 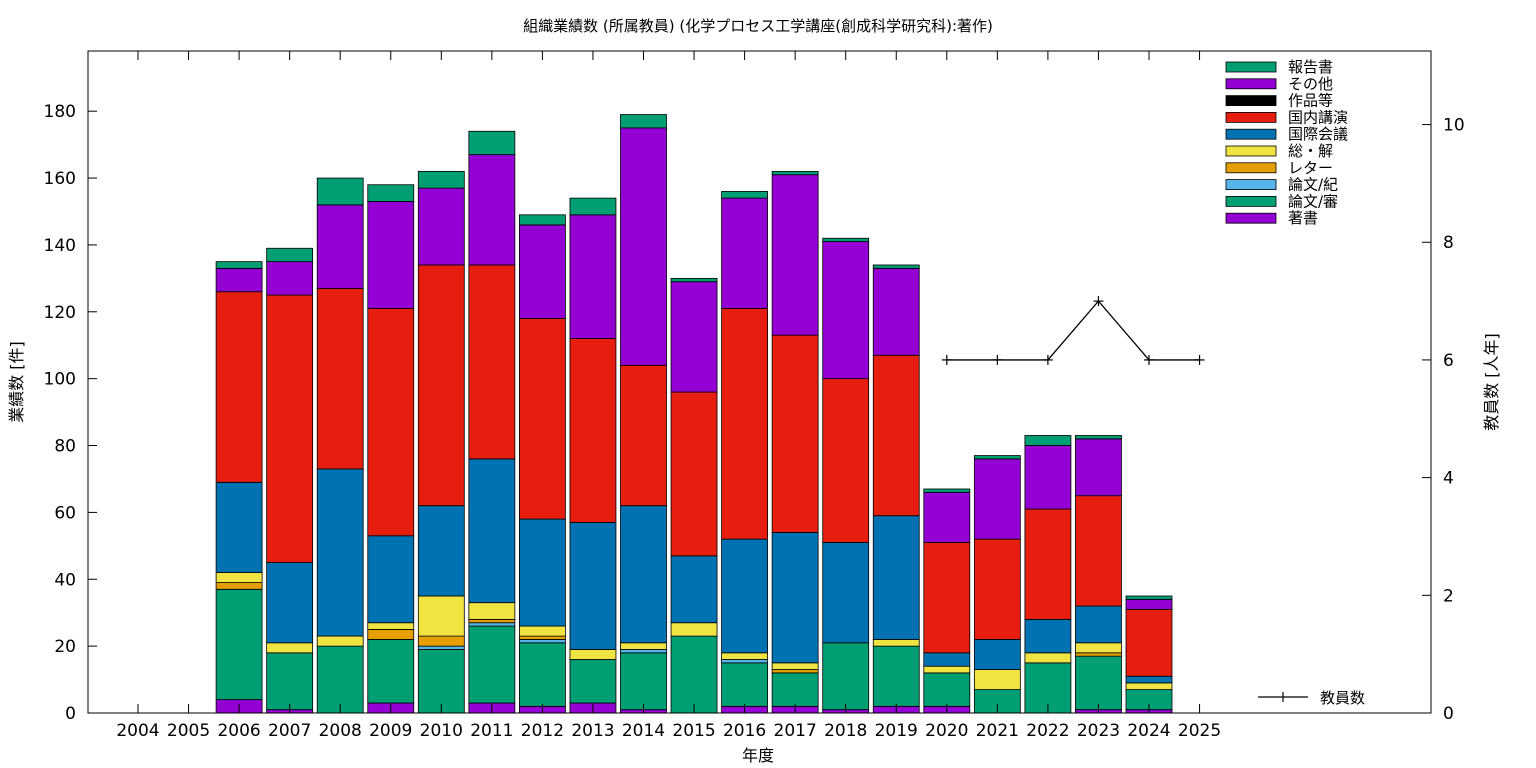 I want to click on bar-segment-2006-s4, so click(x=239, y=578).